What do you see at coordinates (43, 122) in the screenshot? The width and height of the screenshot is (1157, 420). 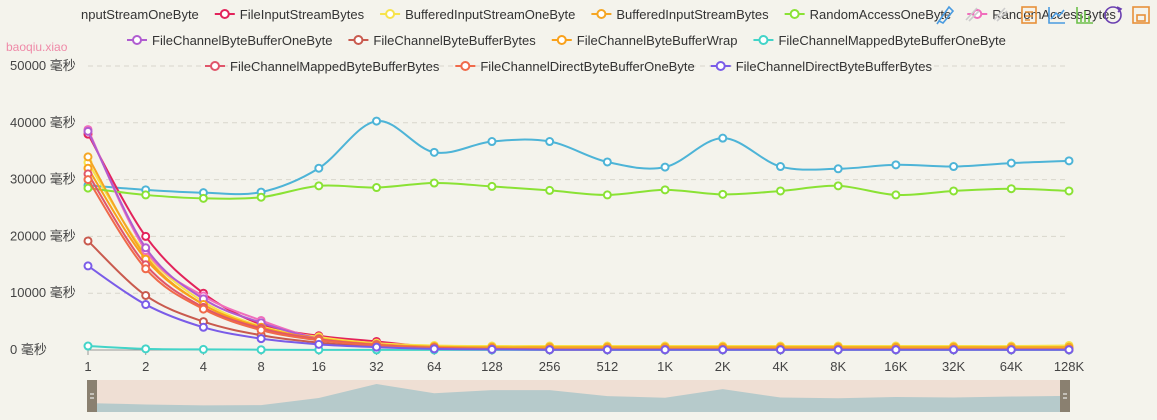 I see `y-tick-label: 40000 毫秒` at bounding box center [43, 122].